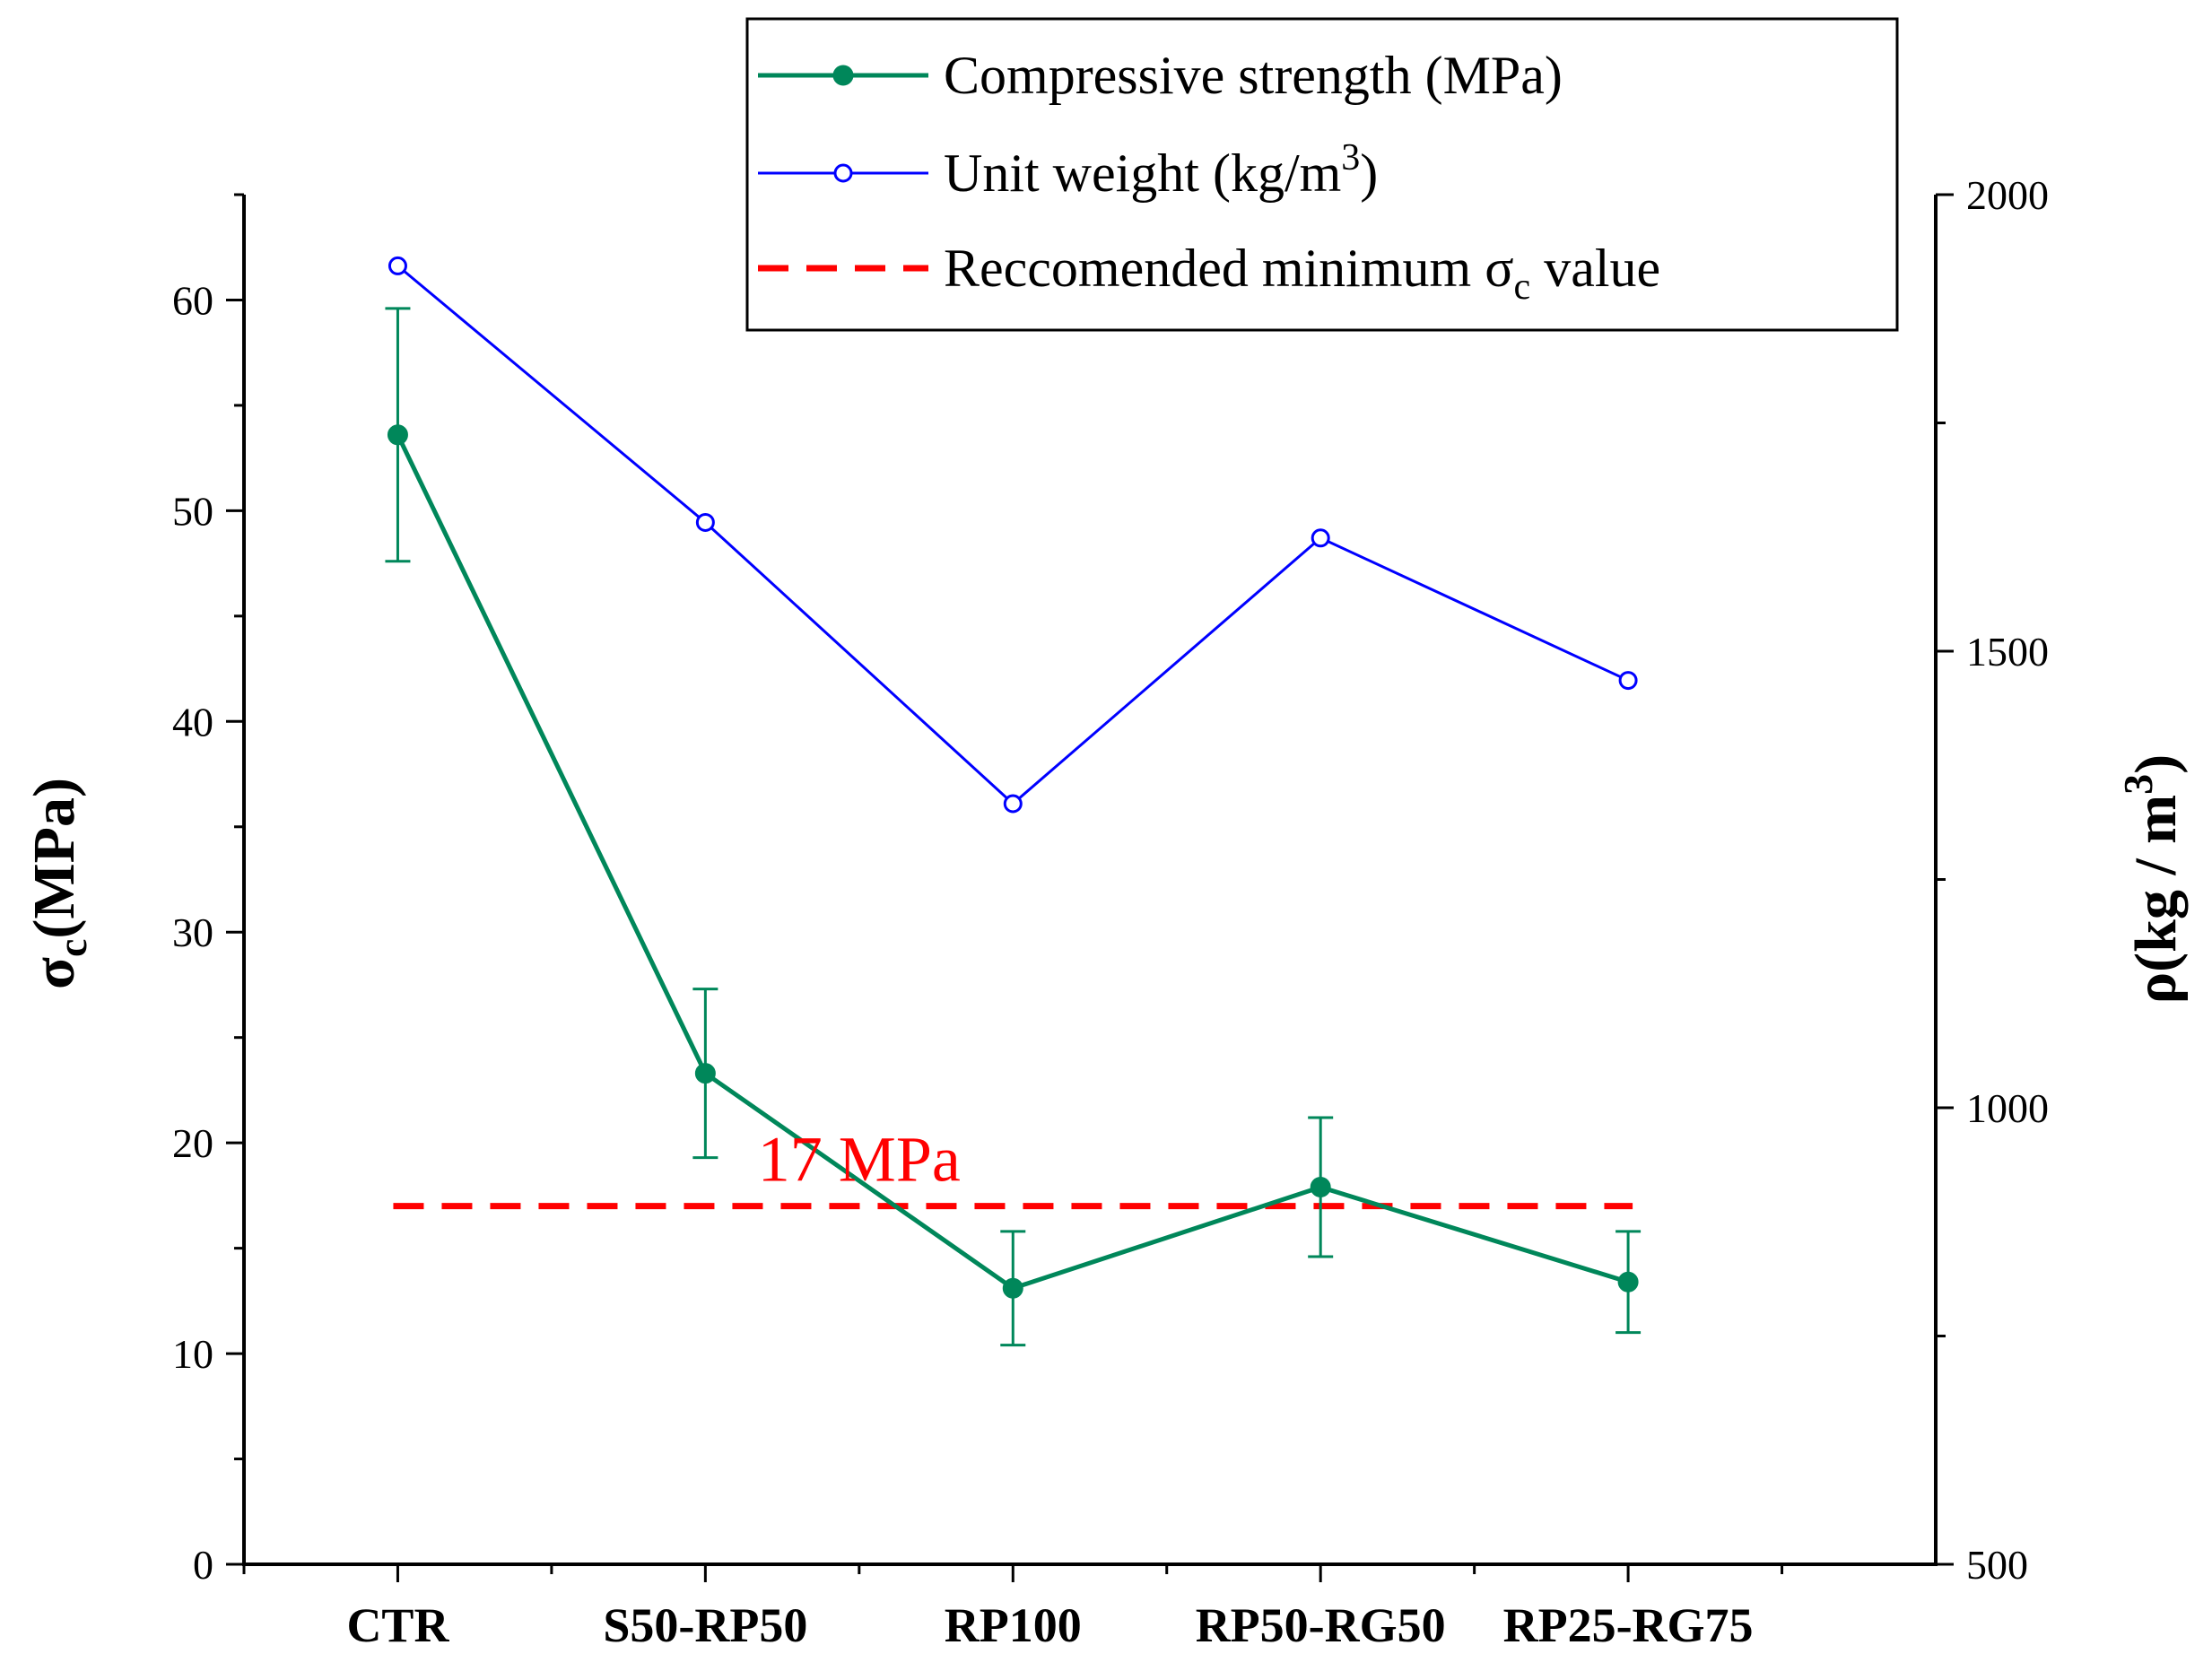 This screenshot has height=1680, width=2212. What do you see at coordinates (192, 300) in the screenshot?
I see `left-tick-label: 60` at bounding box center [192, 300].